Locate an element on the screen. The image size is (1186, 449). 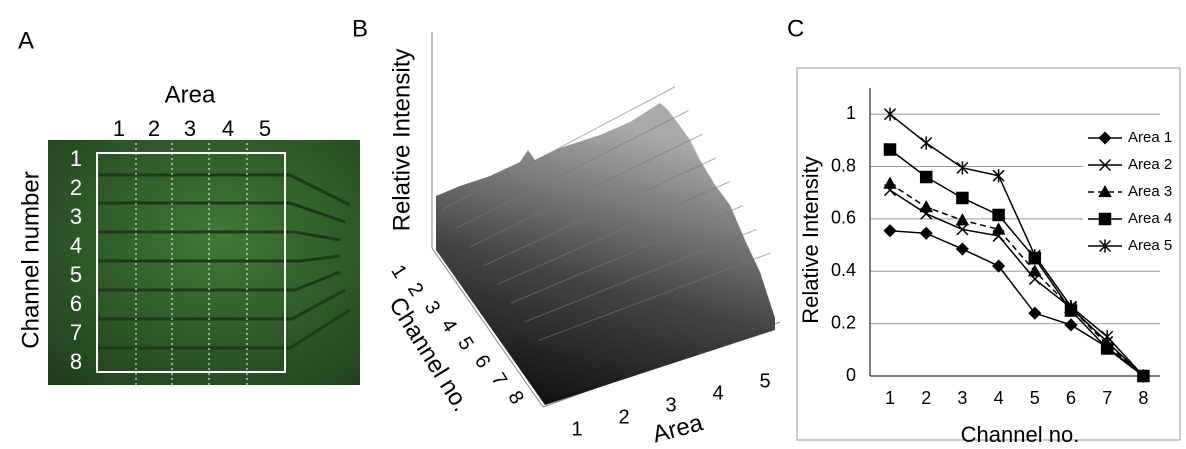
x-tick-label: 6 is located at coordinates (1071, 398).